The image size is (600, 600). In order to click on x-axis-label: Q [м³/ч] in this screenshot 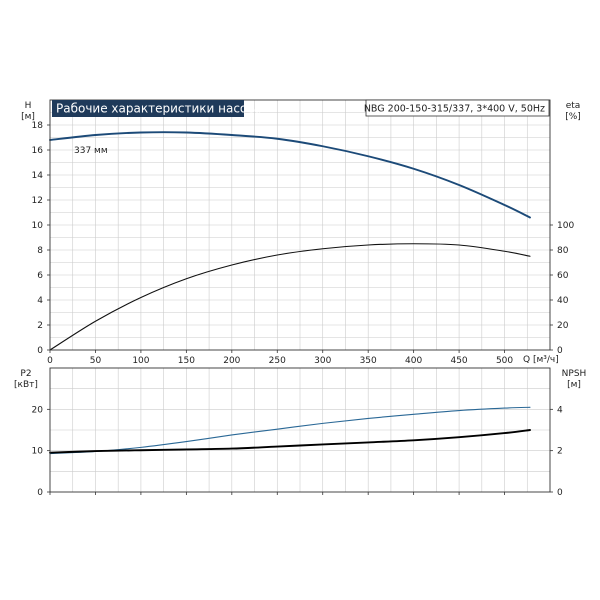, I will do `click(541, 360)`.